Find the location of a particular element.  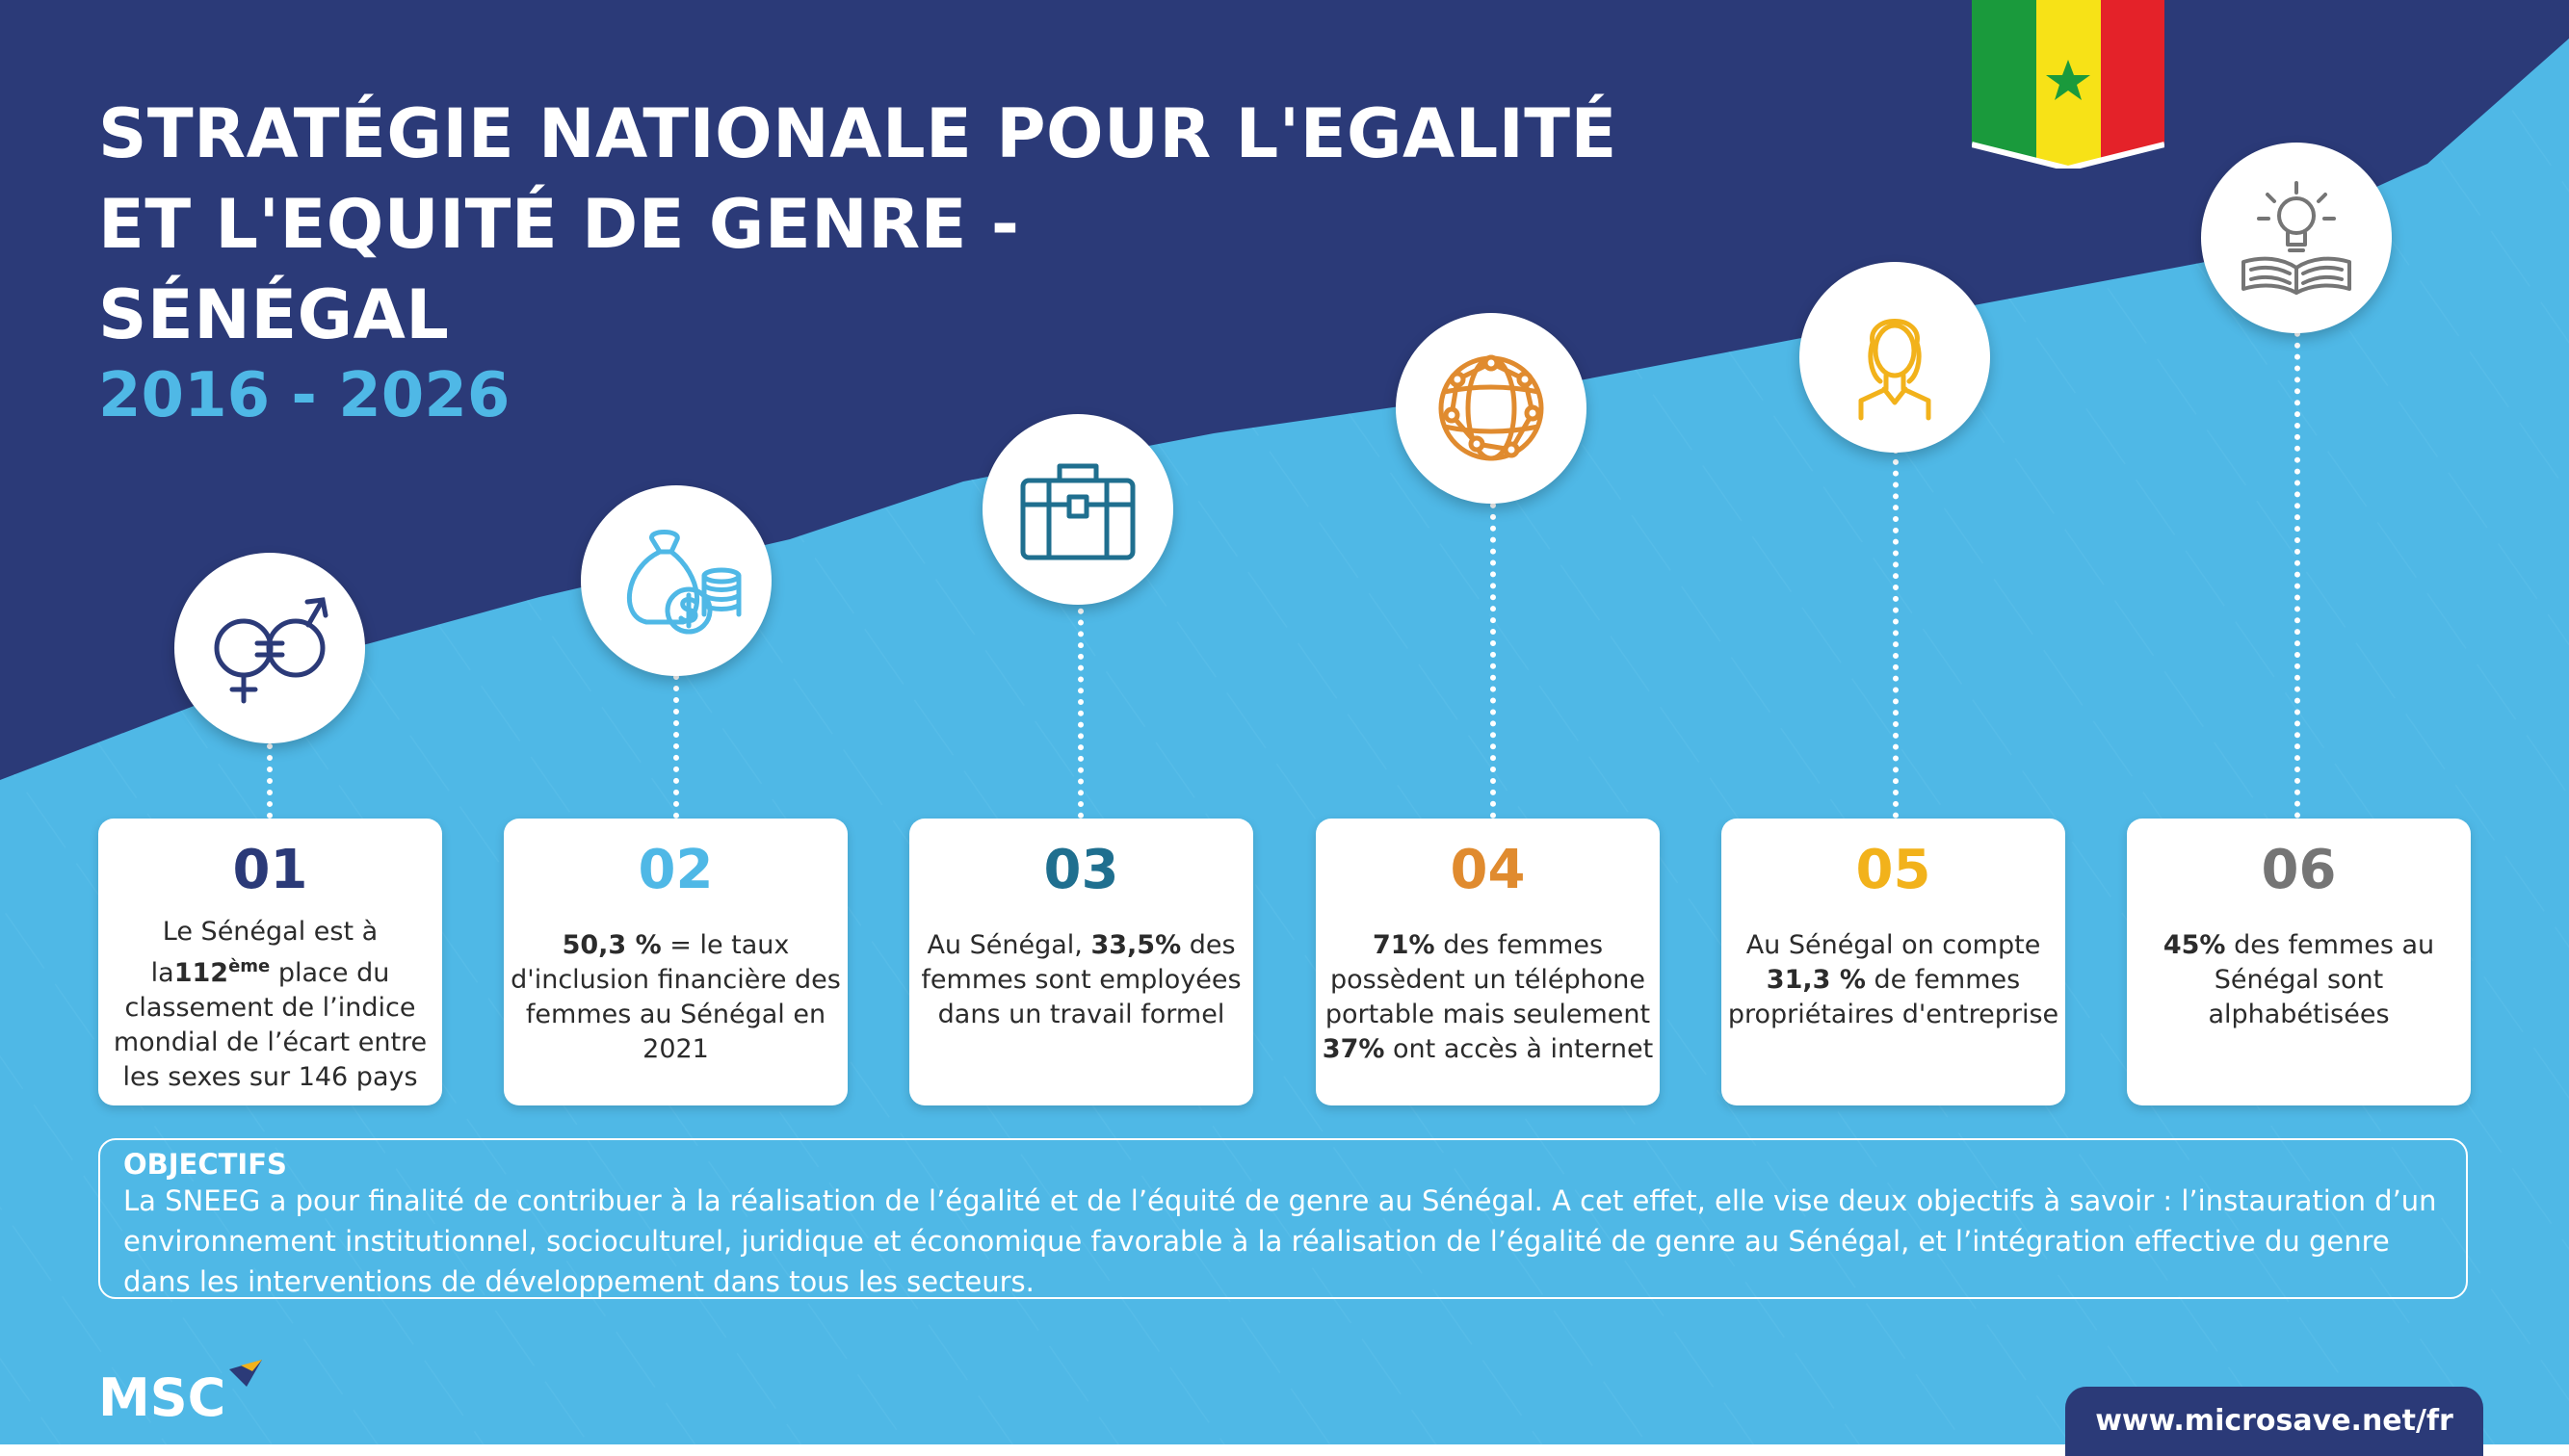

card-text-part: Au Sénégal, is located at coordinates (1009, 945).